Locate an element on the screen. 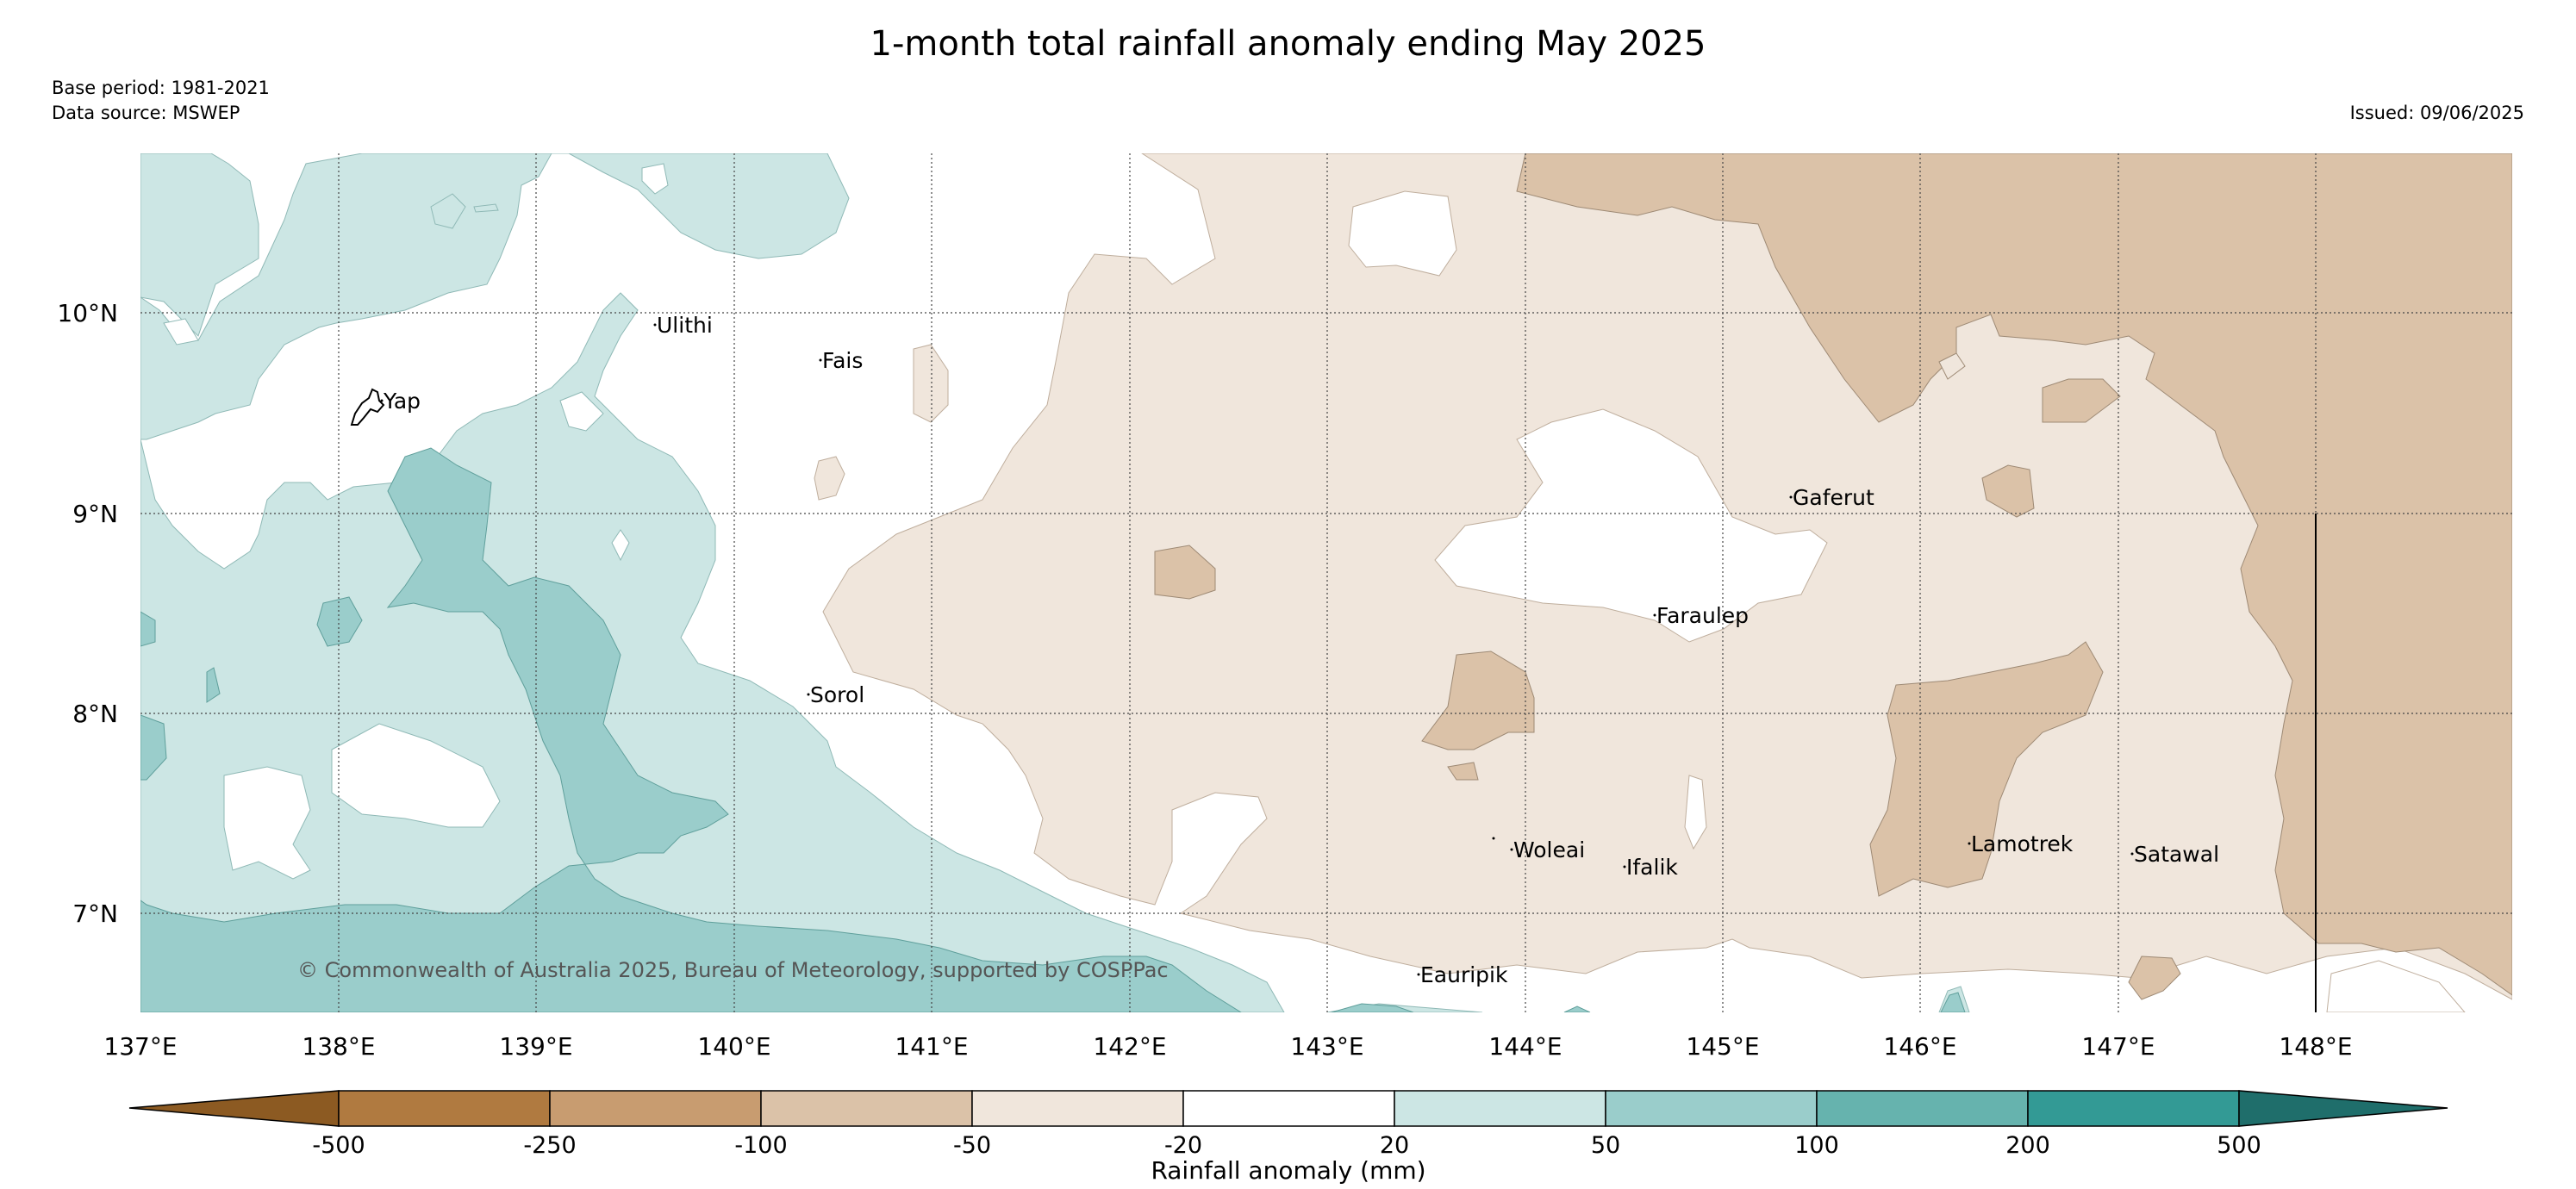 This screenshot has width=2576, height=1189. place-marker: Yap is located at coordinates (400, 402).